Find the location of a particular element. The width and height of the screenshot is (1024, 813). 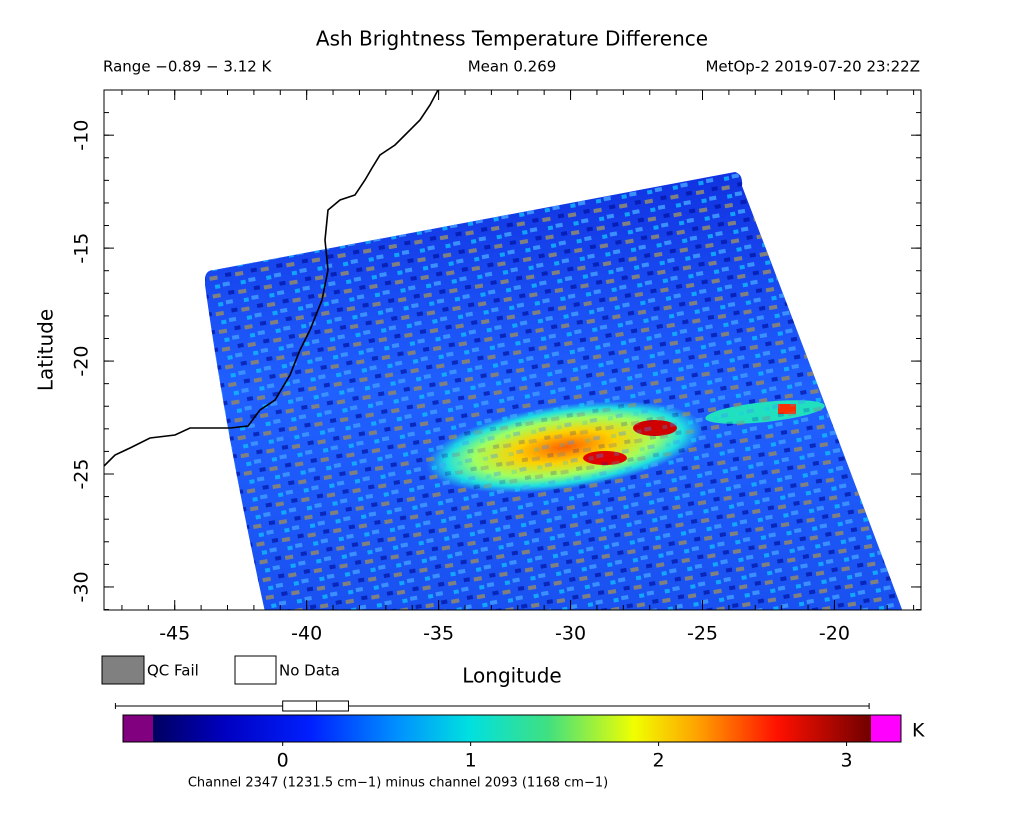

x-axis-label: Longitude is located at coordinates (511, 676).